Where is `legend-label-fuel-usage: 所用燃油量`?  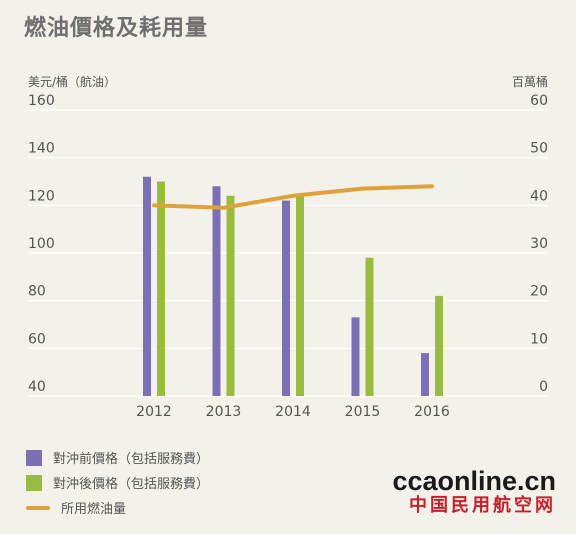
legend-label-fuel-usage: 所用燃油量 is located at coordinates (94, 509).